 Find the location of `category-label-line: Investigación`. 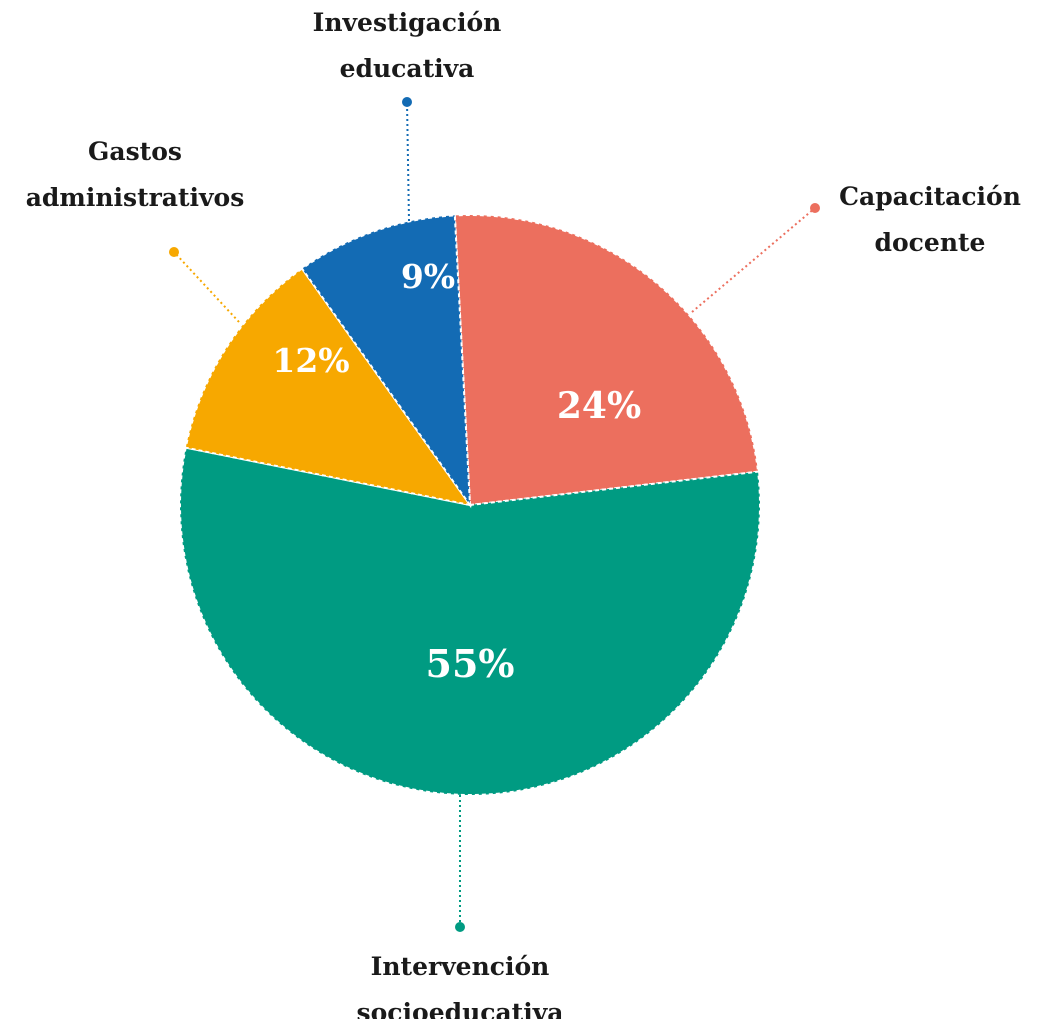

category-label-line: Investigación is located at coordinates (407, 22).